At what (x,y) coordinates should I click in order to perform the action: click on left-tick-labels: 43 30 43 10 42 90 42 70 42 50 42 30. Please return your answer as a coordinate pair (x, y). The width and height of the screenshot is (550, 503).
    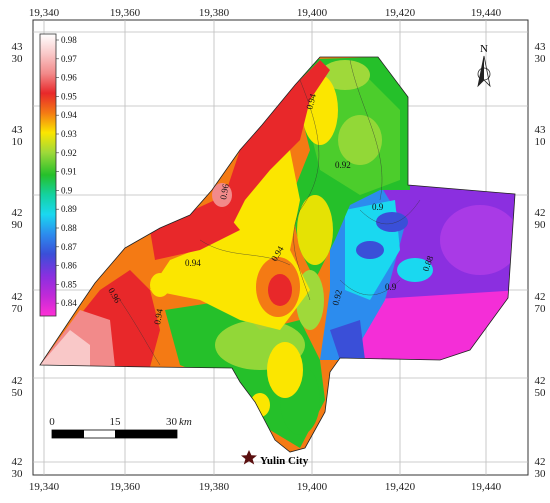
    Looking at the image, I should click on (18, 260).